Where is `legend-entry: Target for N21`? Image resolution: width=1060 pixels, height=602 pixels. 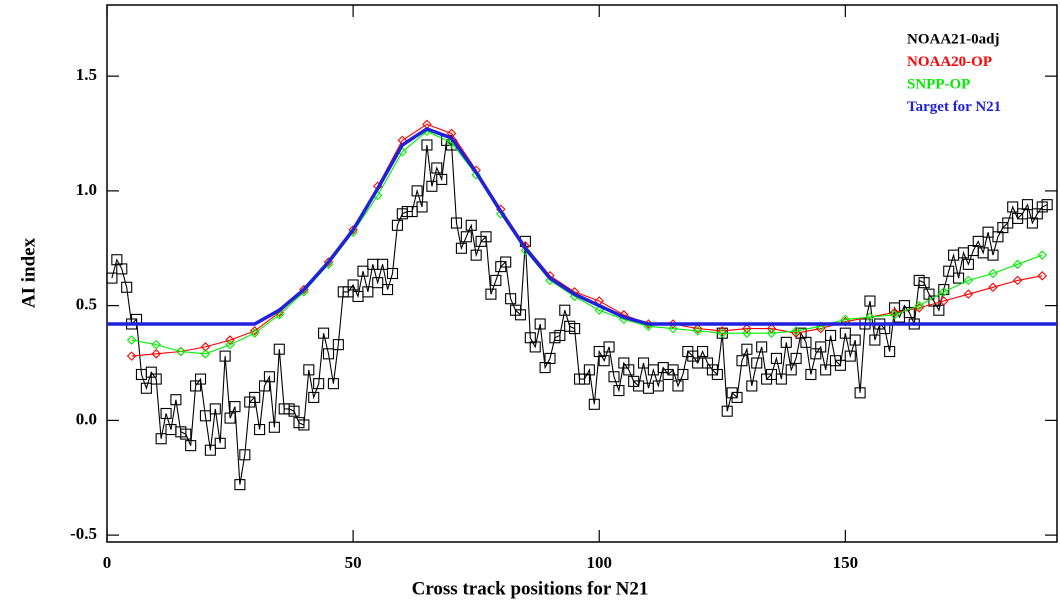
legend-entry: Target for N21 is located at coordinates (954, 107).